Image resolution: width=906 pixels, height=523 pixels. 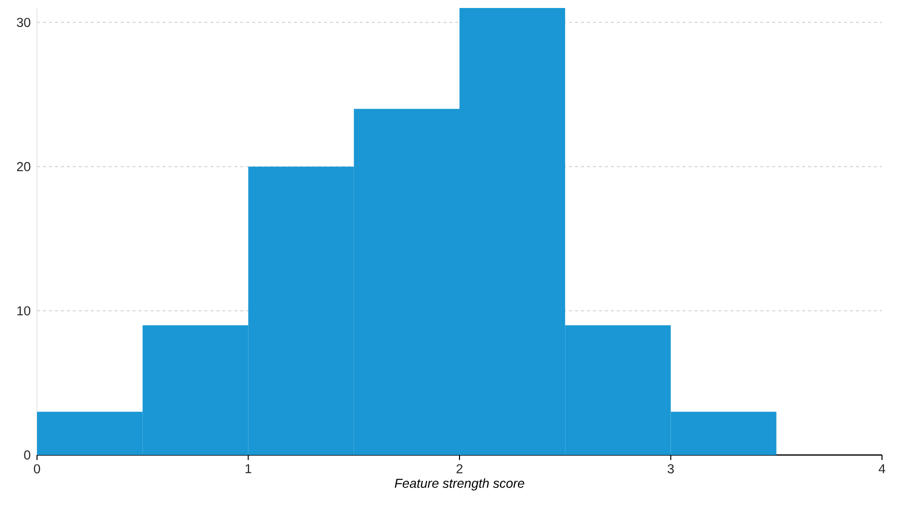 I want to click on x-tick-label: 1, so click(x=249, y=469).